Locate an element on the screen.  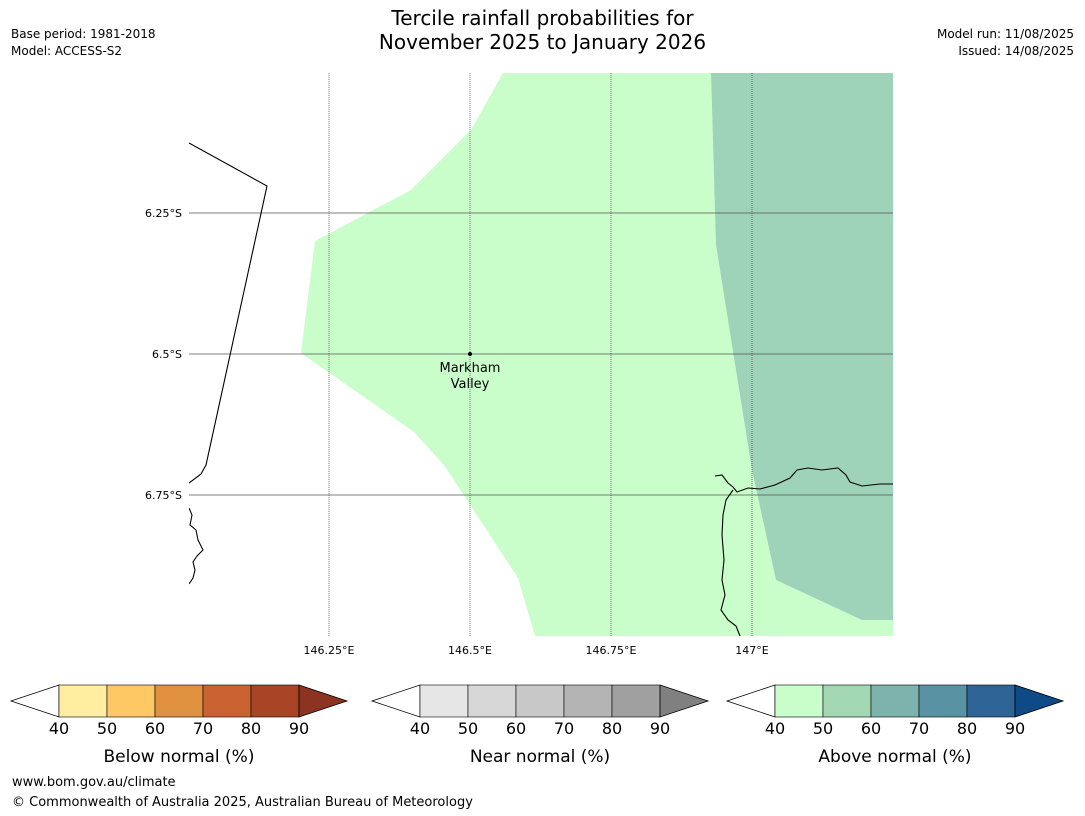
title-line-1: Tercile rainfall probabilities for is located at coordinates (542, 18).